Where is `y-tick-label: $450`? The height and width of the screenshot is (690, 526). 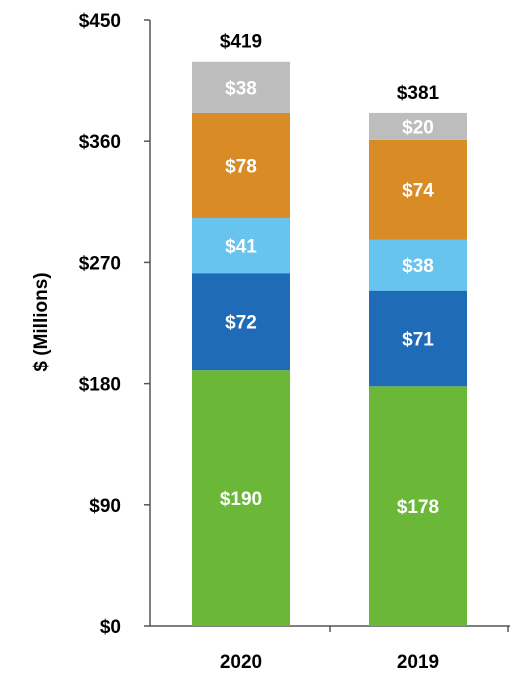
y-tick-label: $450 is located at coordinates (100, 21).